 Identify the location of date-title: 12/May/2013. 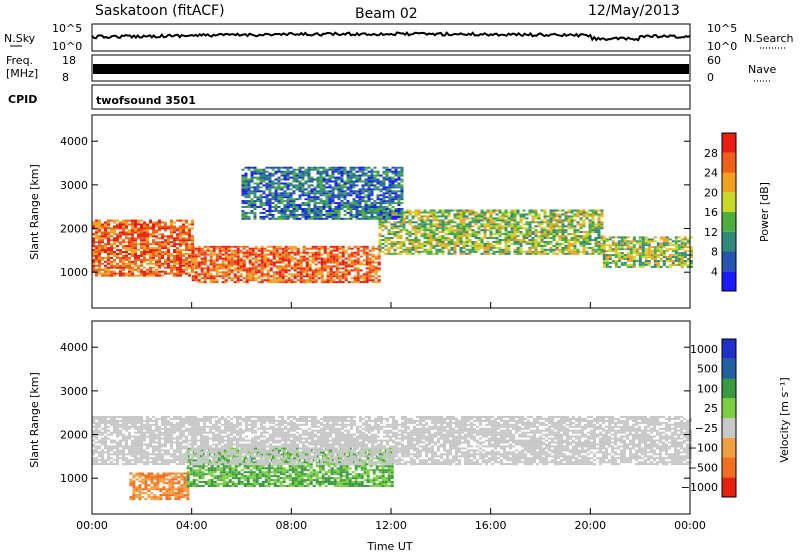
(634, 11).